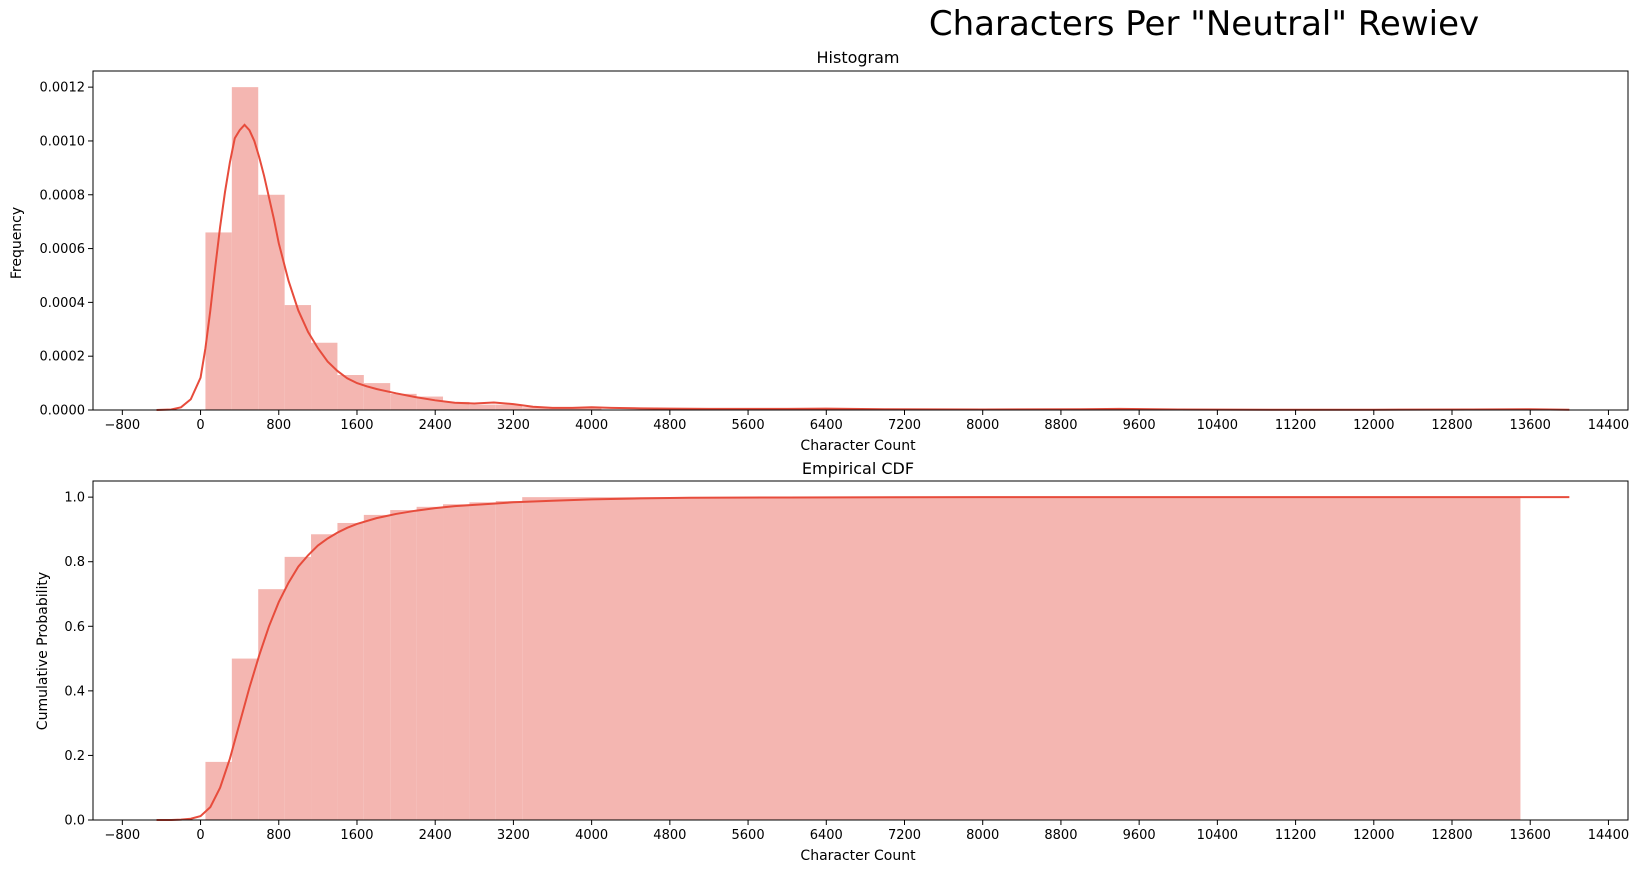 The height and width of the screenshot is (873, 1637). Describe the element at coordinates (435, 425) in the screenshot. I see `histogram-x-tick-label: 2400` at that location.